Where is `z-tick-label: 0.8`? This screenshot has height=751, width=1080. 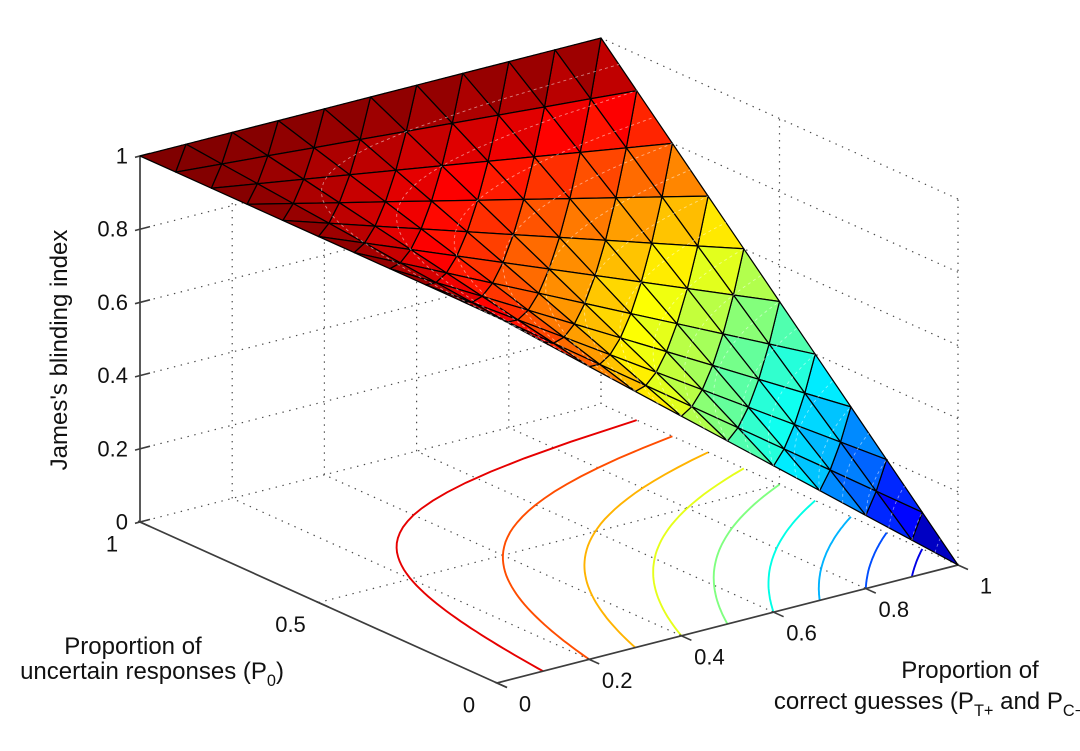 z-tick-label: 0.8 is located at coordinates (112, 229).